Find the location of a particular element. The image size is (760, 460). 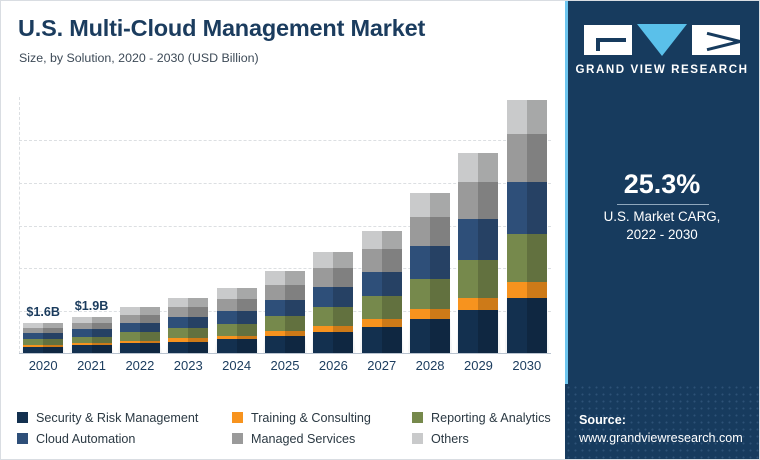

legend-item-label: Training & Consulting is located at coordinates (311, 417).